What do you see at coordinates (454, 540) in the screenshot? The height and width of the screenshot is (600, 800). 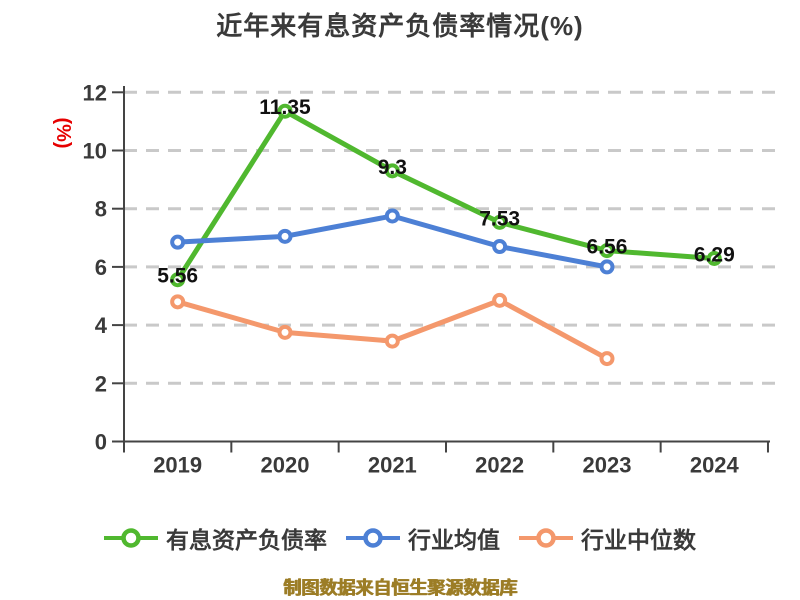 I see `legend-label: 行业均值` at bounding box center [454, 540].